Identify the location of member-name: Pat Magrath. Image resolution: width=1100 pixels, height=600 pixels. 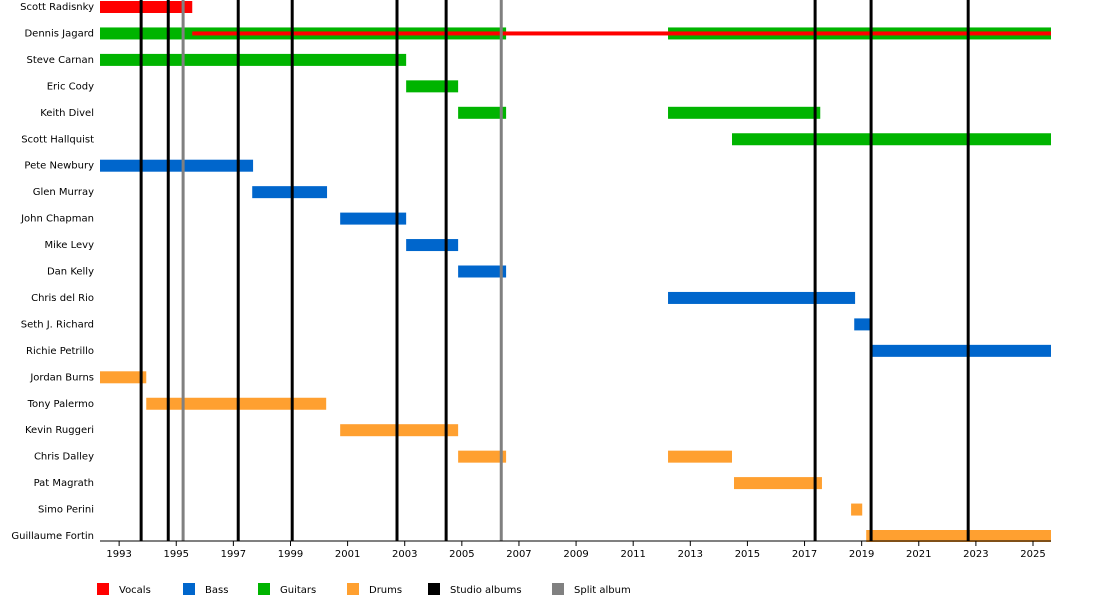
(64, 483).